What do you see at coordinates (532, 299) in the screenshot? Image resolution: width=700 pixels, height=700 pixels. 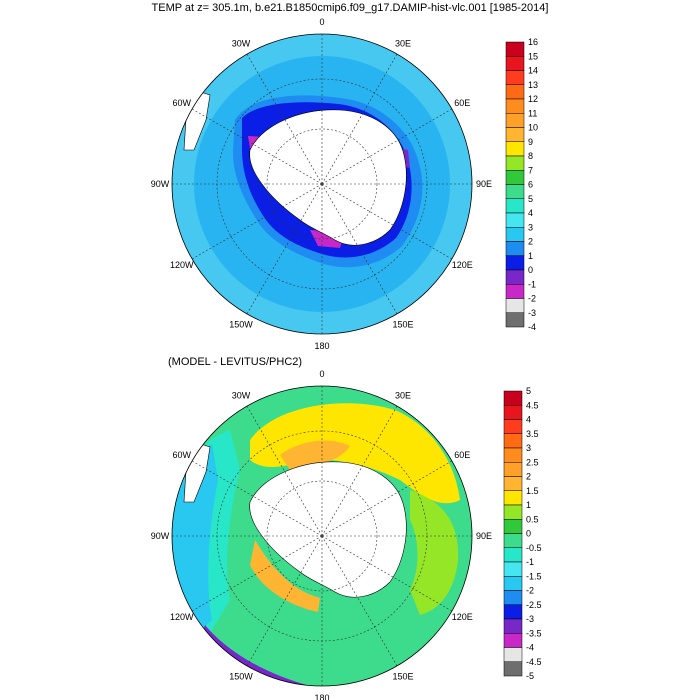 I see `top-colorbar-label: -2` at bounding box center [532, 299].